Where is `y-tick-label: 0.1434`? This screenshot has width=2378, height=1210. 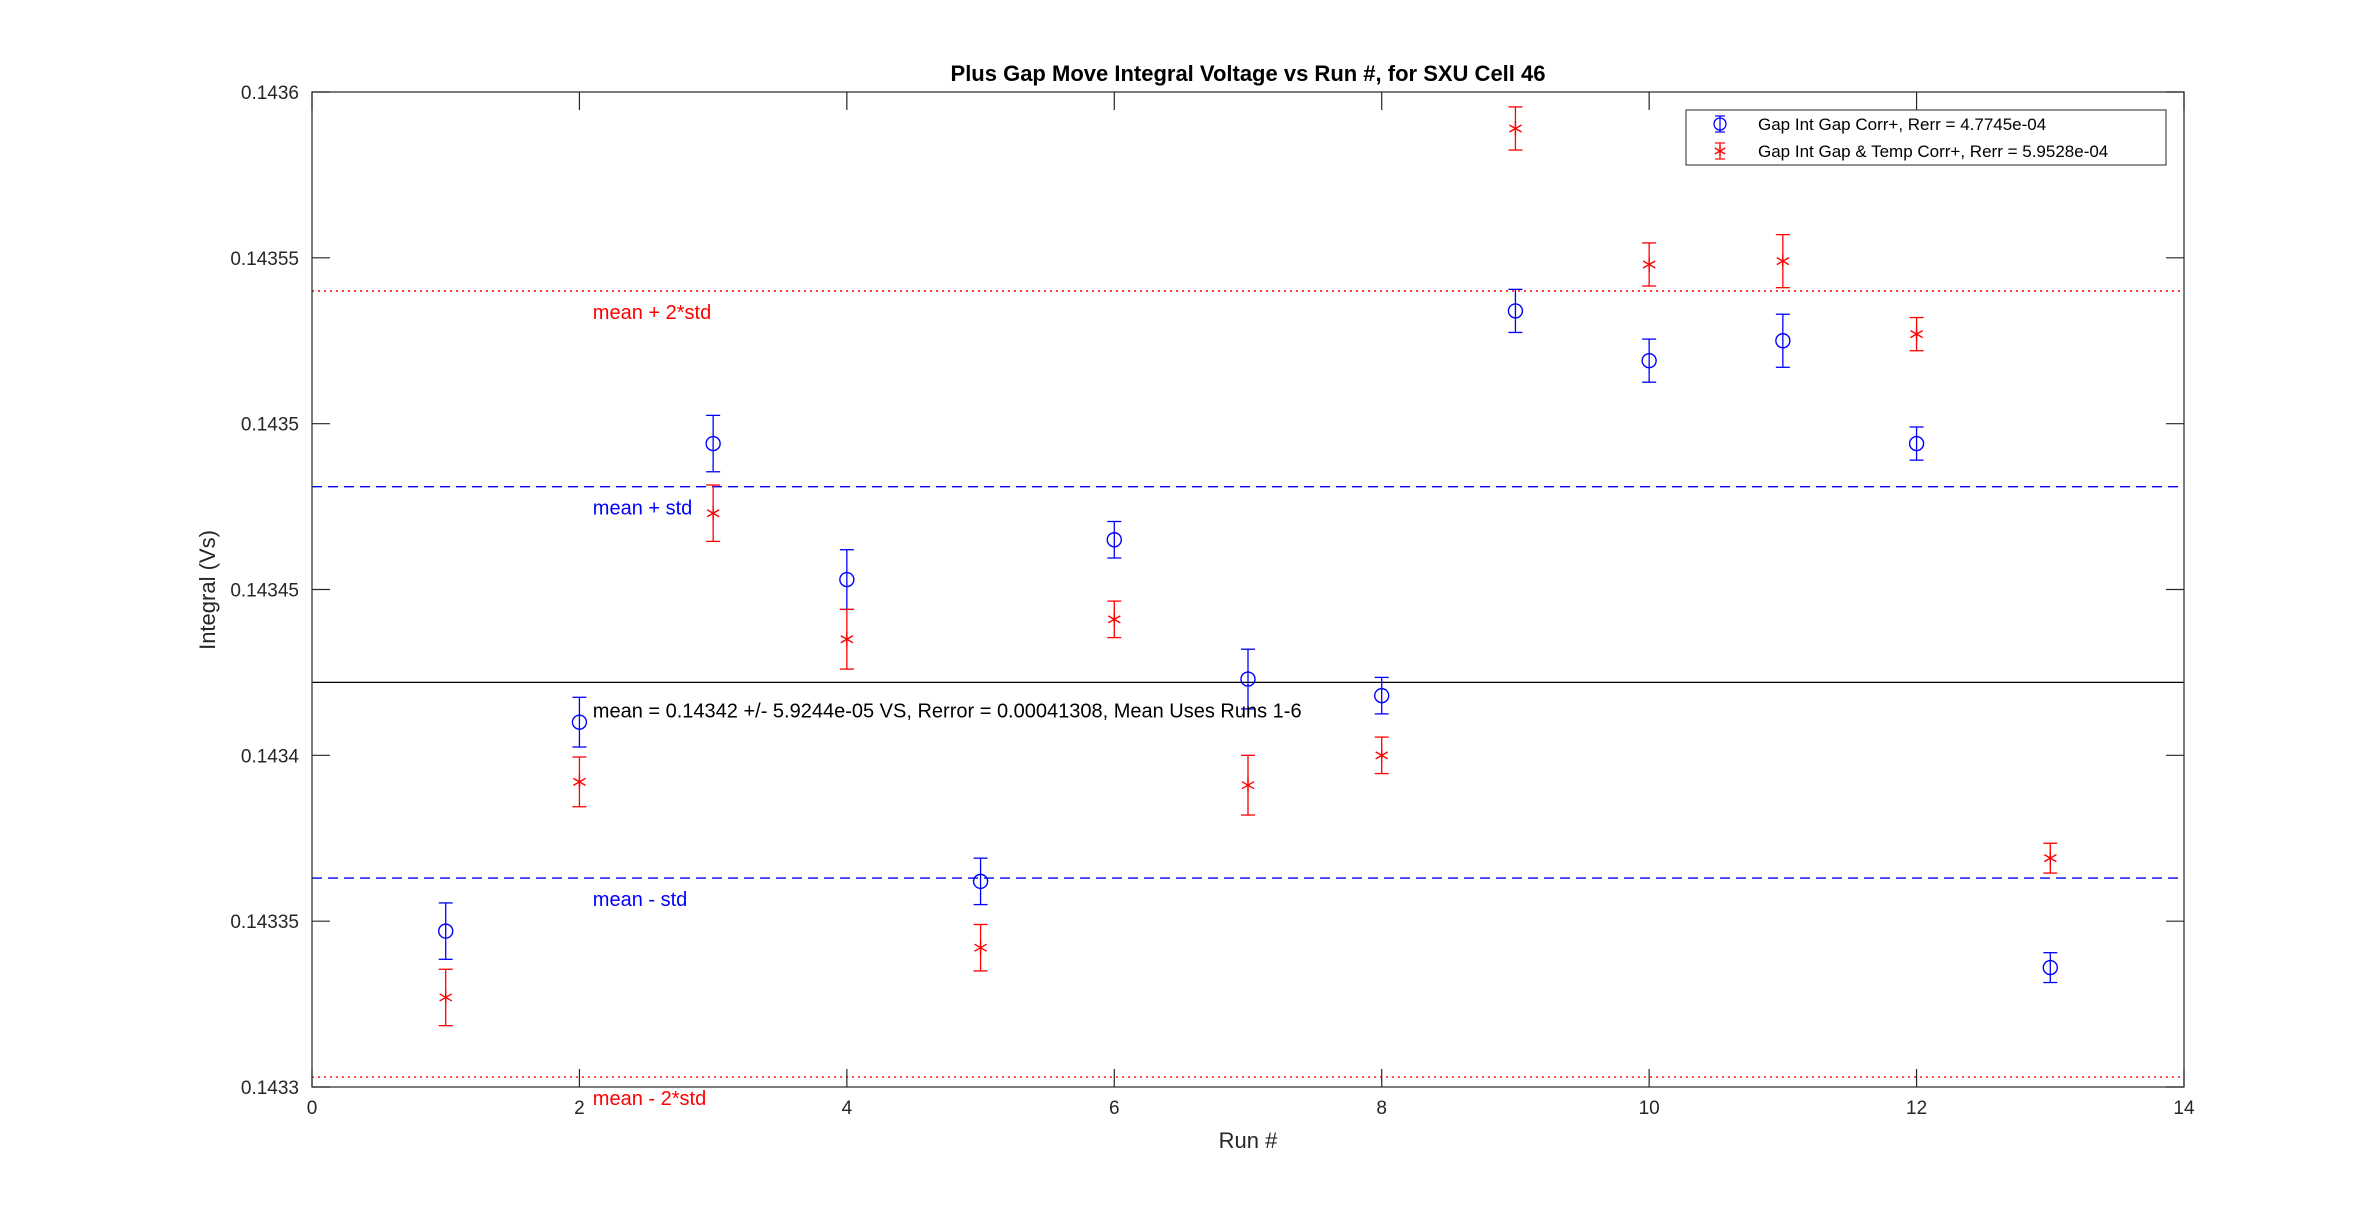 y-tick-label: 0.1434 is located at coordinates (270, 756).